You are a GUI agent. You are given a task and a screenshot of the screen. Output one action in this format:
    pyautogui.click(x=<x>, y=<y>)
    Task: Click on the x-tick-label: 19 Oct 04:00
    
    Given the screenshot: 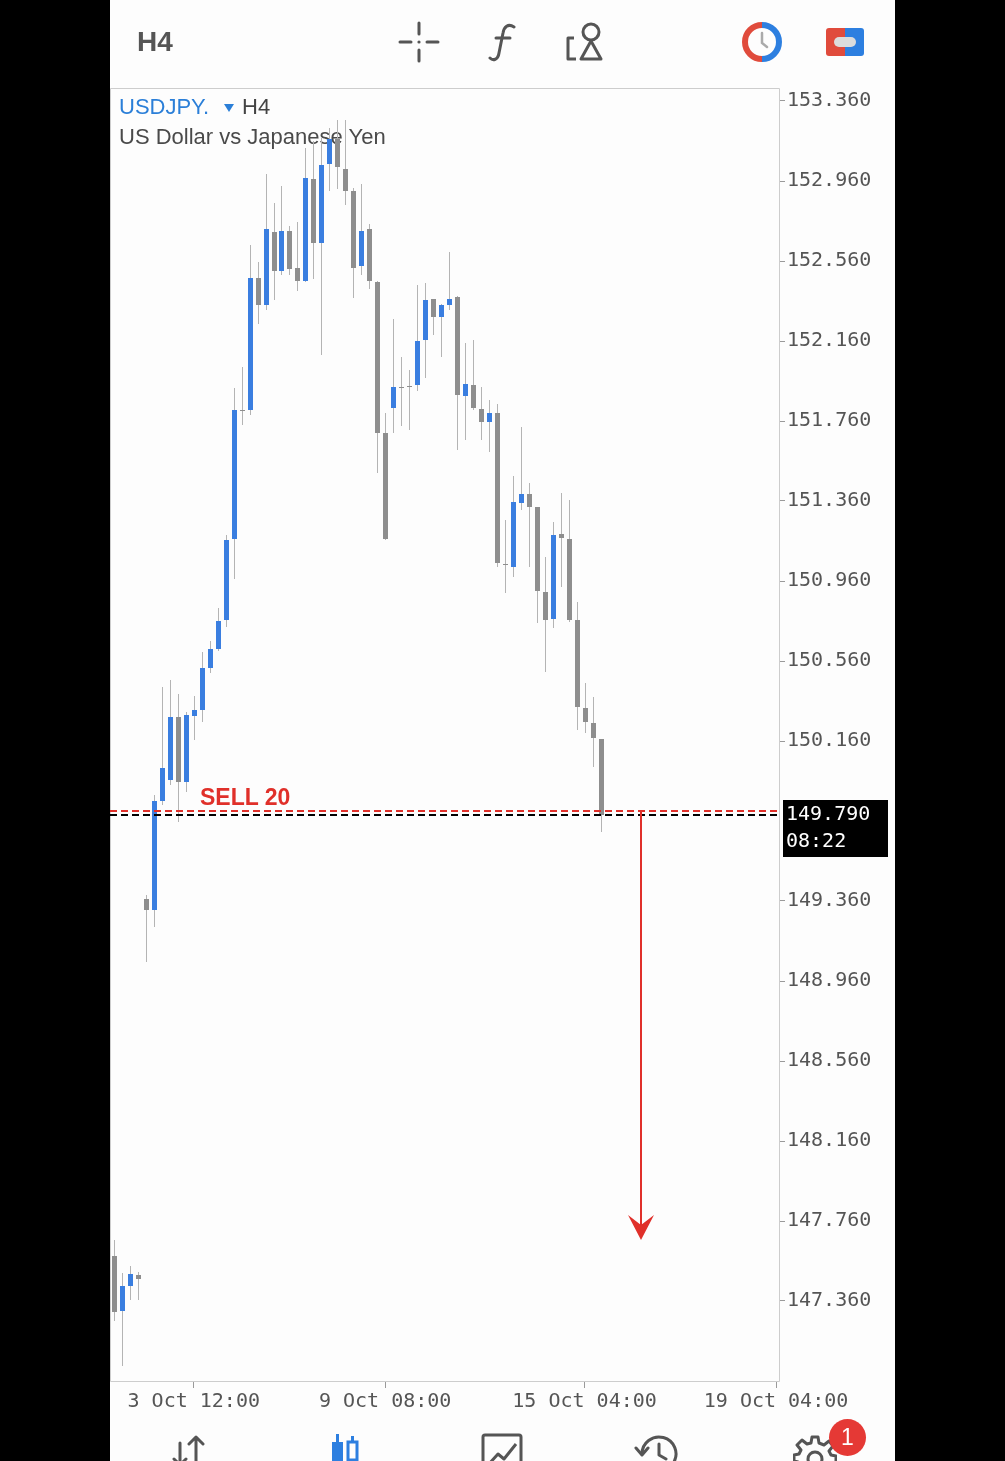 What is the action you would take?
    pyautogui.click(x=776, y=1400)
    